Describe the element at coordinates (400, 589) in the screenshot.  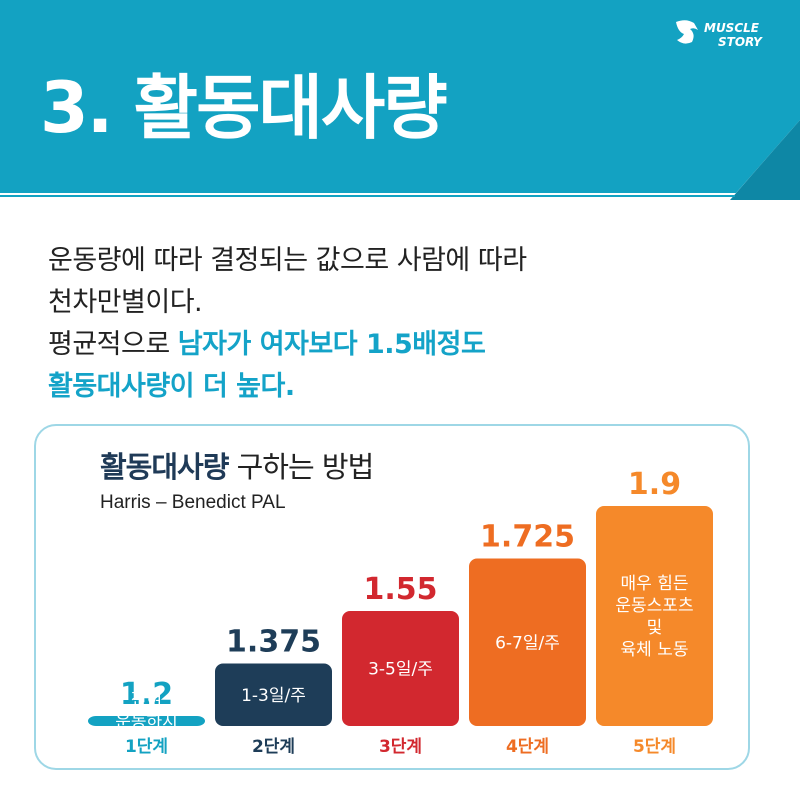
I see `value-label-3: 1.55` at that location.